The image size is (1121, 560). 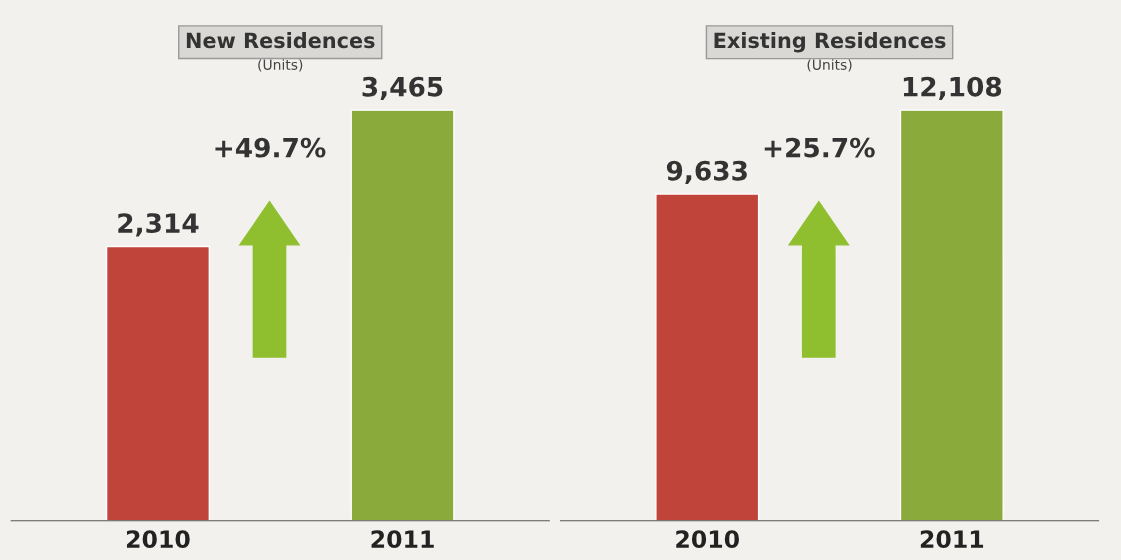 What do you see at coordinates (830, 42) in the screenshot?
I see `chart-title: Existing Residences` at bounding box center [830, 42].